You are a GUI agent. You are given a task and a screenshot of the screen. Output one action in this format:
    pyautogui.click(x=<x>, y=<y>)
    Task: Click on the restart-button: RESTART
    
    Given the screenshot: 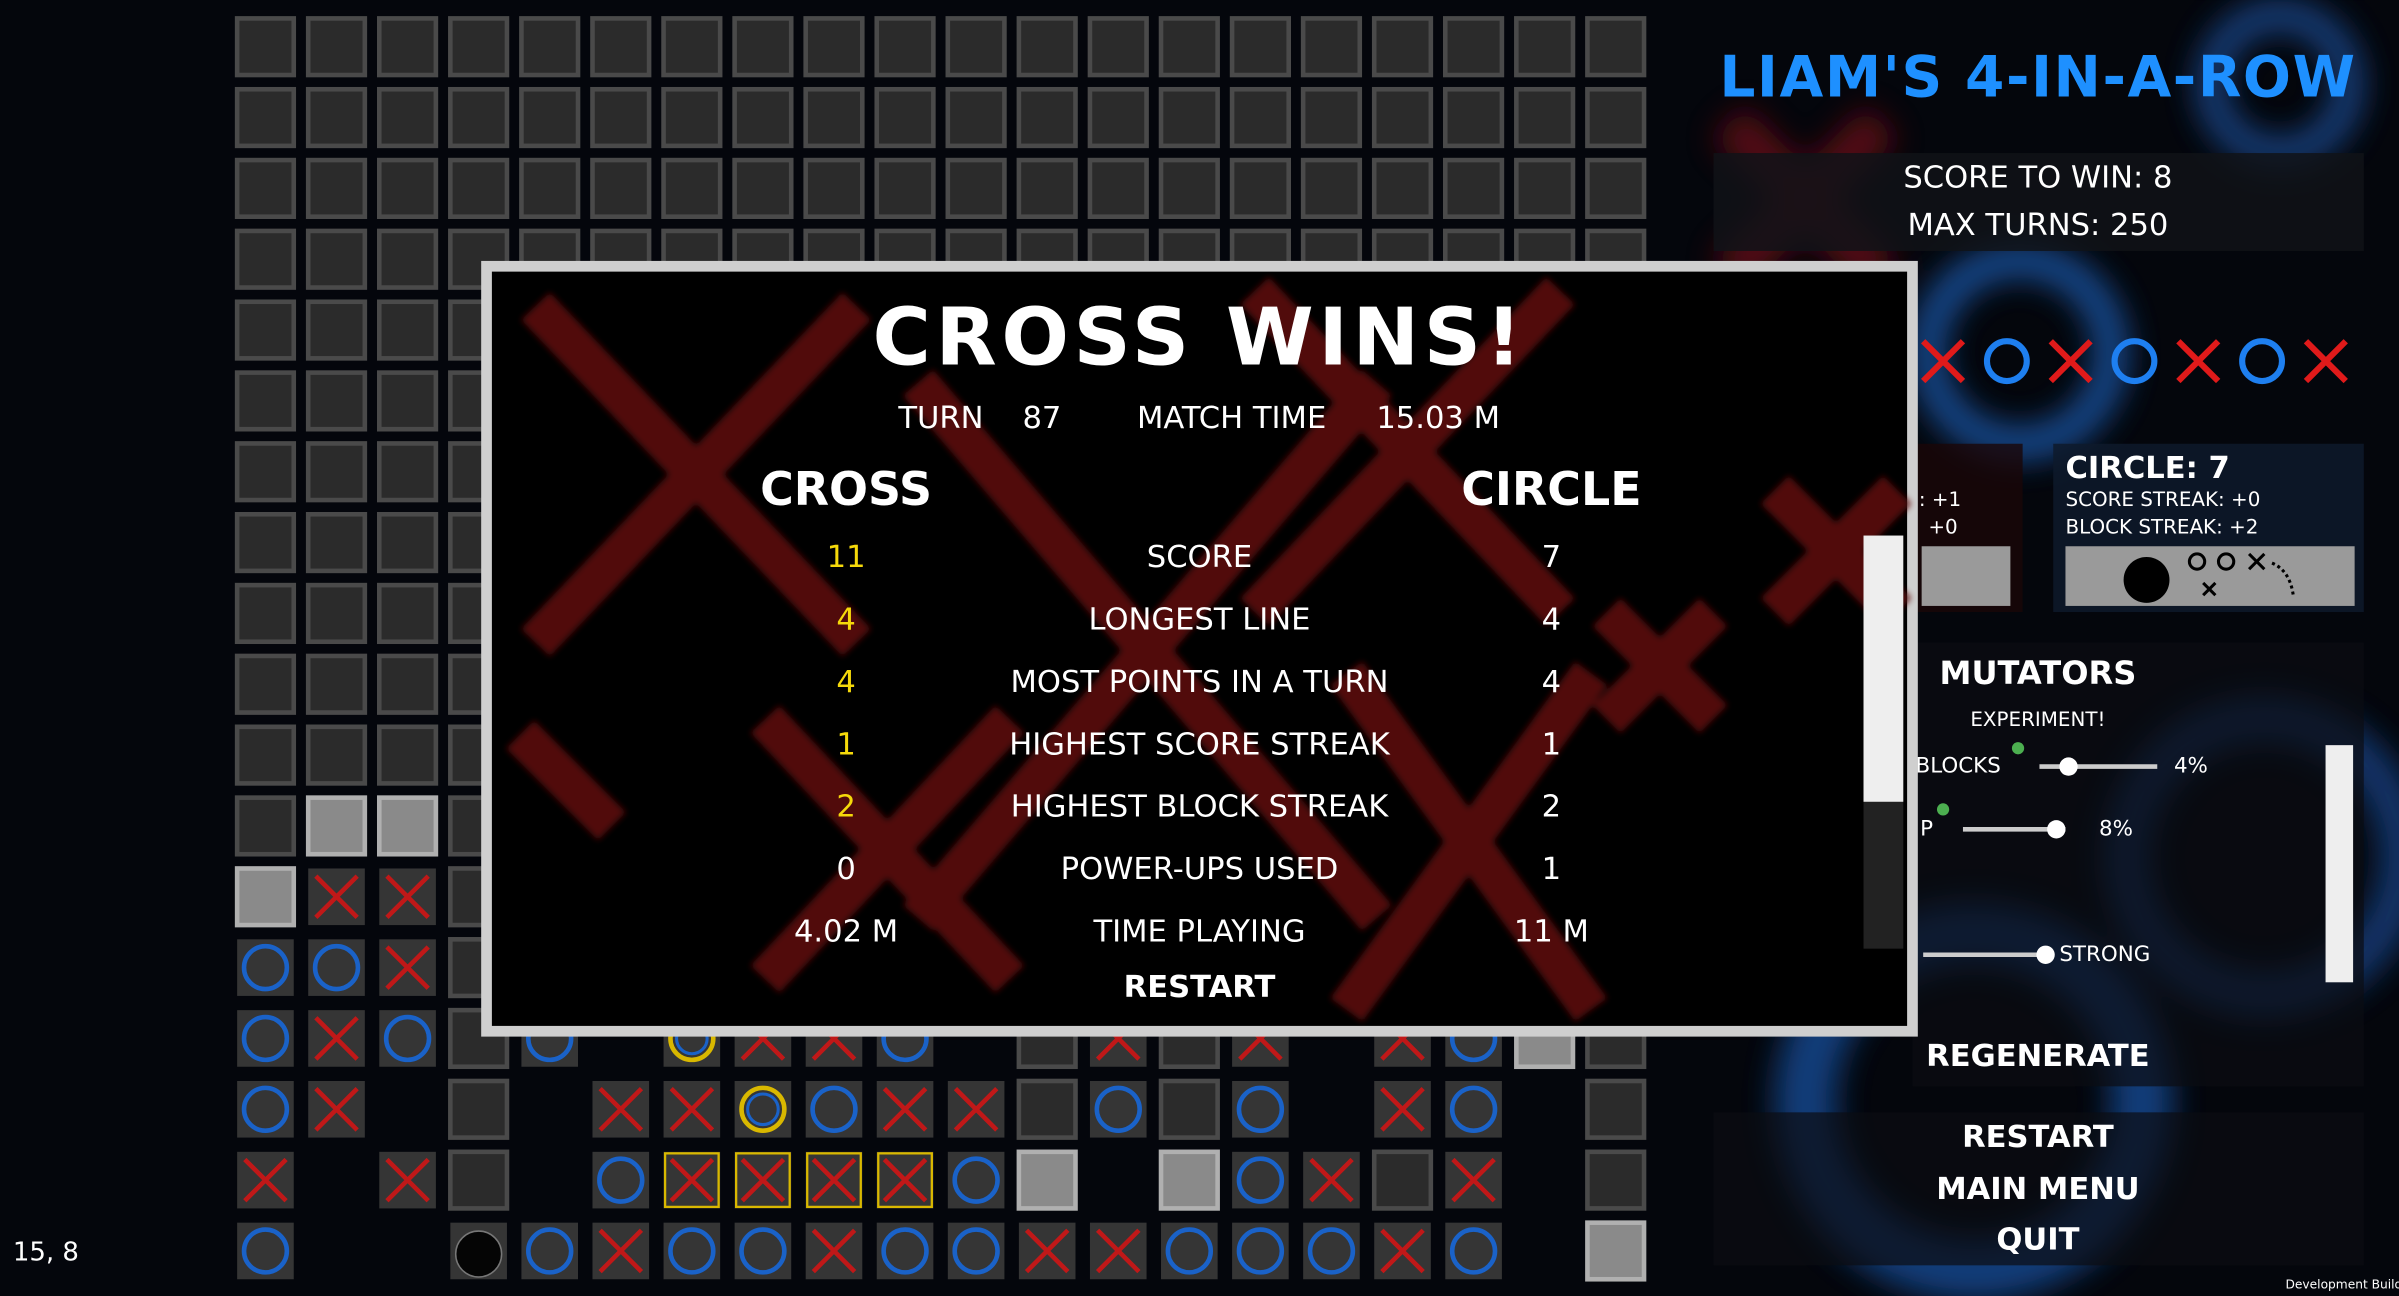 What is the action you would take?
    pyautogui.click(x=2038, y=1137)
    